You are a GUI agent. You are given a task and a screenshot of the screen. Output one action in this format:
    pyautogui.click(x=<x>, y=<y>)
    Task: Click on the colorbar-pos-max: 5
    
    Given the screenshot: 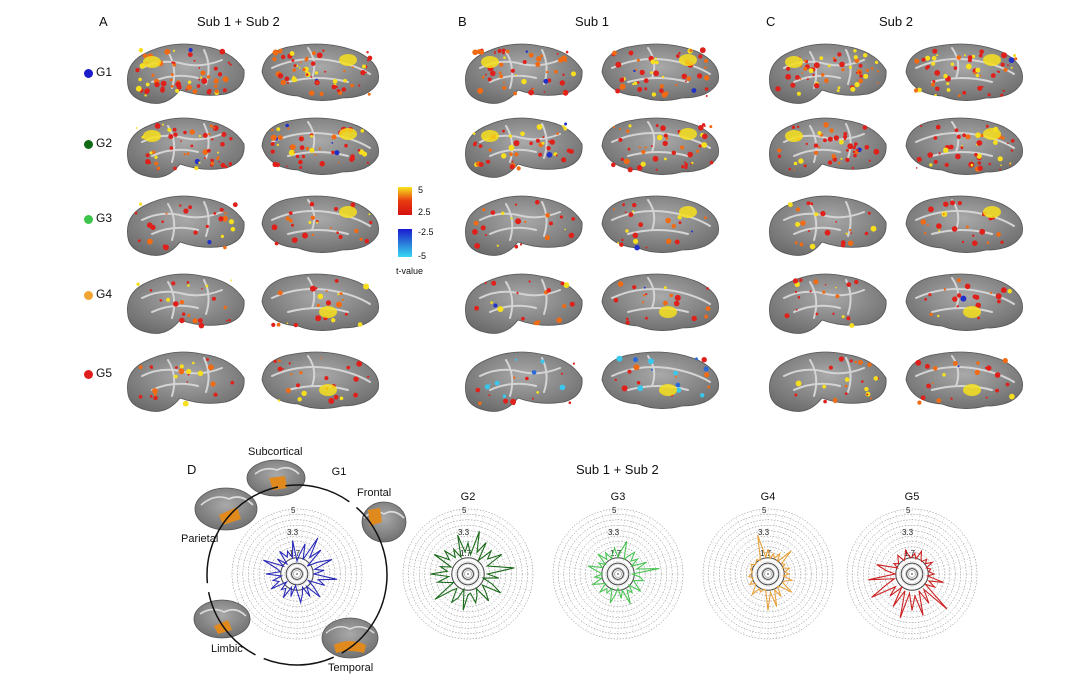 What is the action you would take?
    pyautogui.click(x=421, y=190)
    